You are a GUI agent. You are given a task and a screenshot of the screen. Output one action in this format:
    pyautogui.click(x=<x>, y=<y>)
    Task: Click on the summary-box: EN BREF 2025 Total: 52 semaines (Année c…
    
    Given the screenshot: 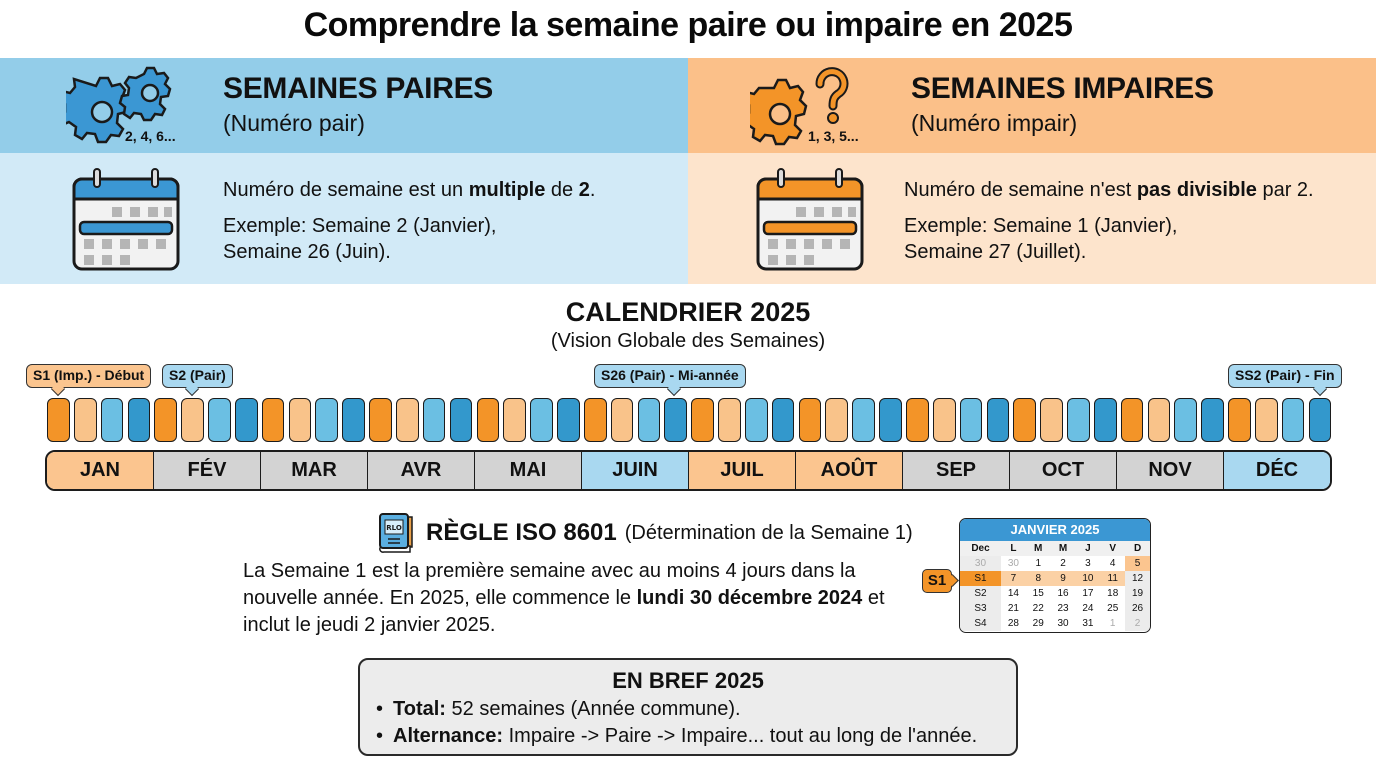 What is the action you would take?
    pyautogui.click(x=688, y=707)
    